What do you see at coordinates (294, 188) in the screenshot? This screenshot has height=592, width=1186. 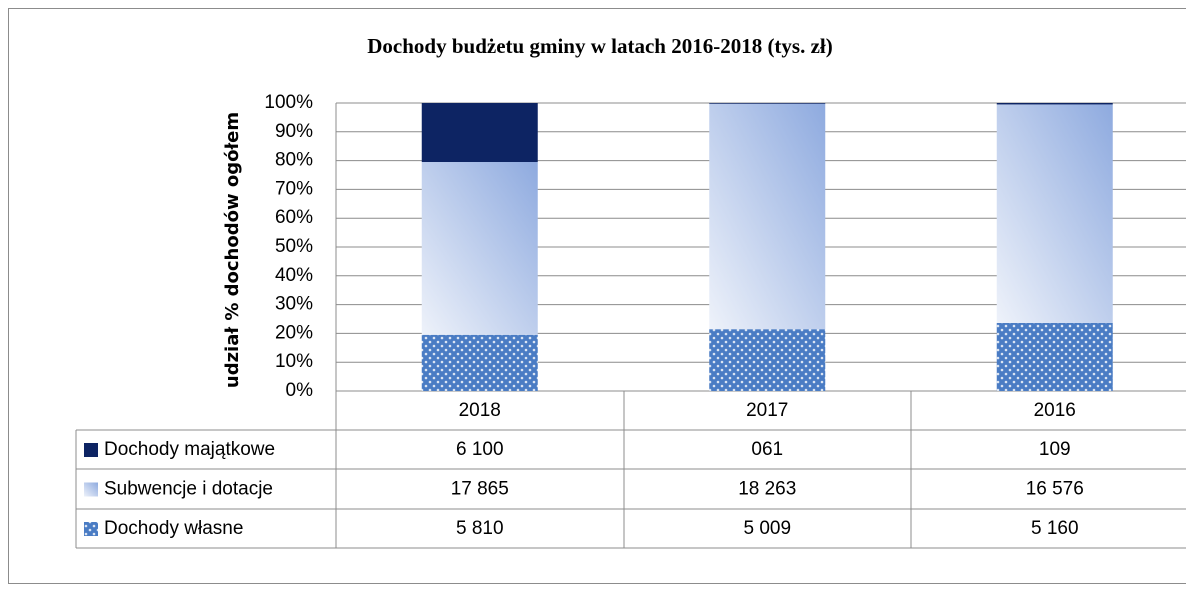 I see `y-tick-label: 70%` at bounding box center [294, 188].